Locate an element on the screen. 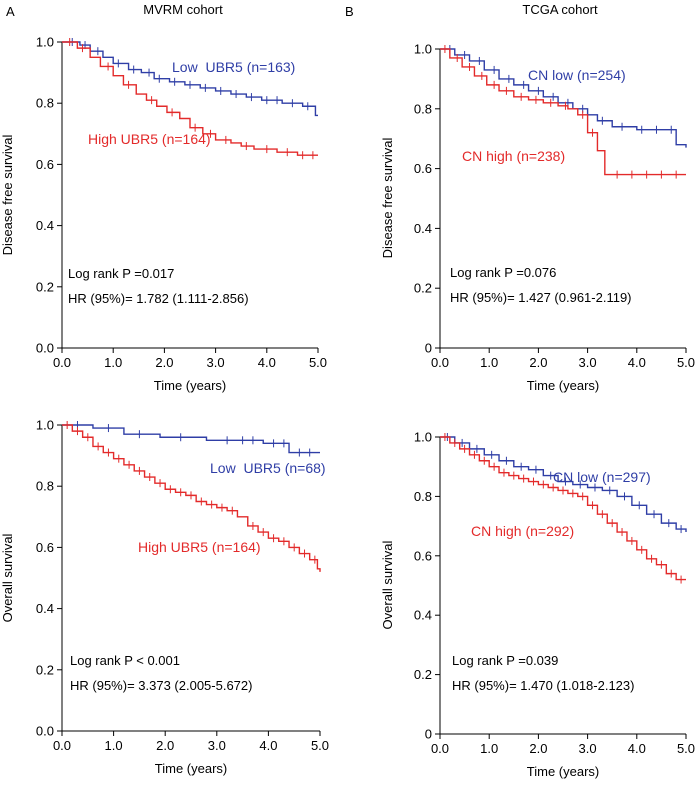  panel-letter-a: A is located at coordinates (10, 11).